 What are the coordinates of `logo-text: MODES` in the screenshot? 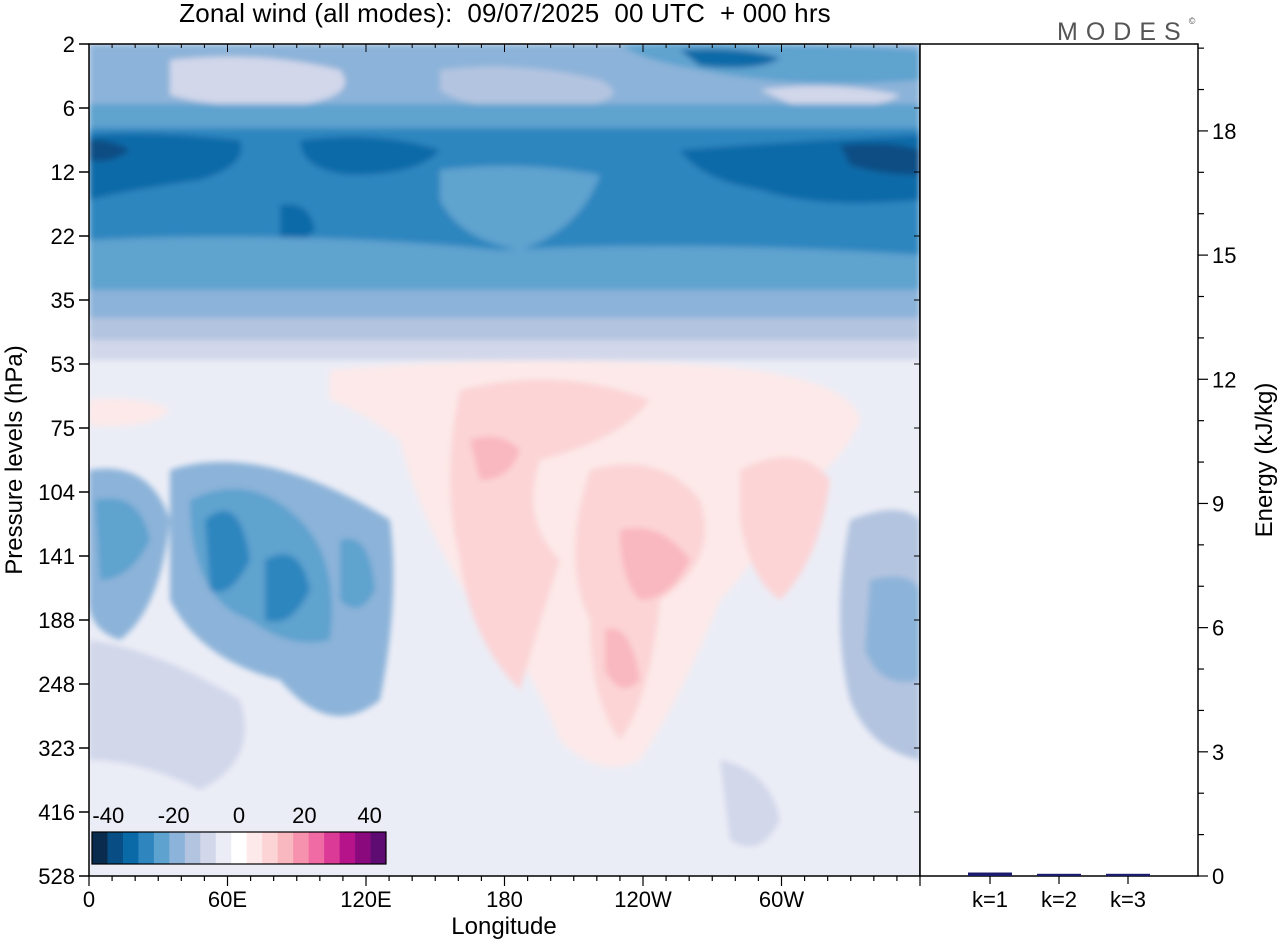 It's located at (1123, 32).